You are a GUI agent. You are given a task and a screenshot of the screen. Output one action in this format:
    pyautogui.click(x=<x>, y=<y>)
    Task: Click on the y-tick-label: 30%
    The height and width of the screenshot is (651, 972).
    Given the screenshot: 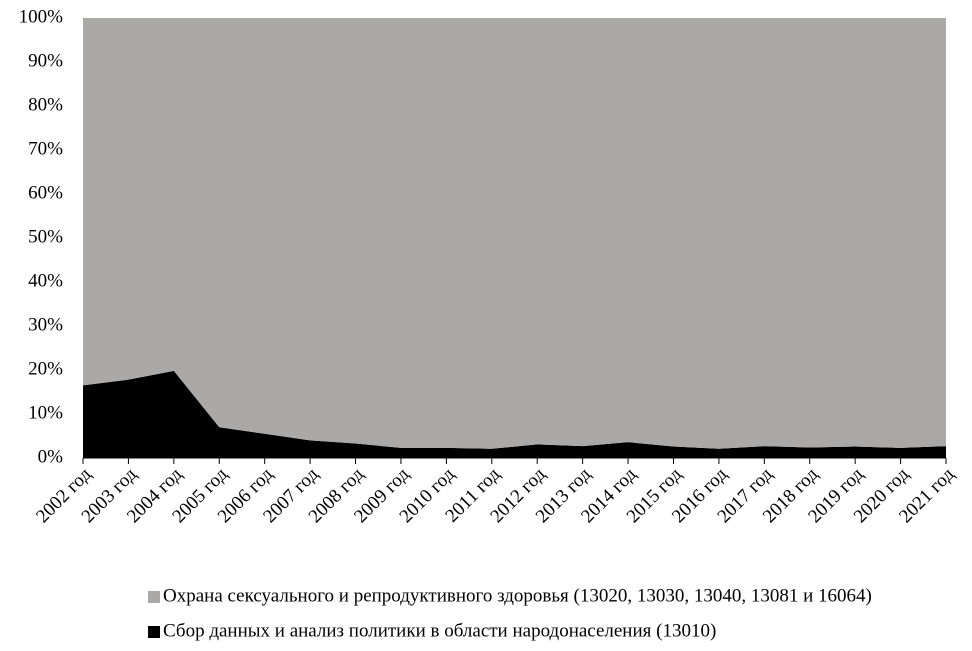 What is the action you would take?
    pyautogui.click(x=45, y=324)
    